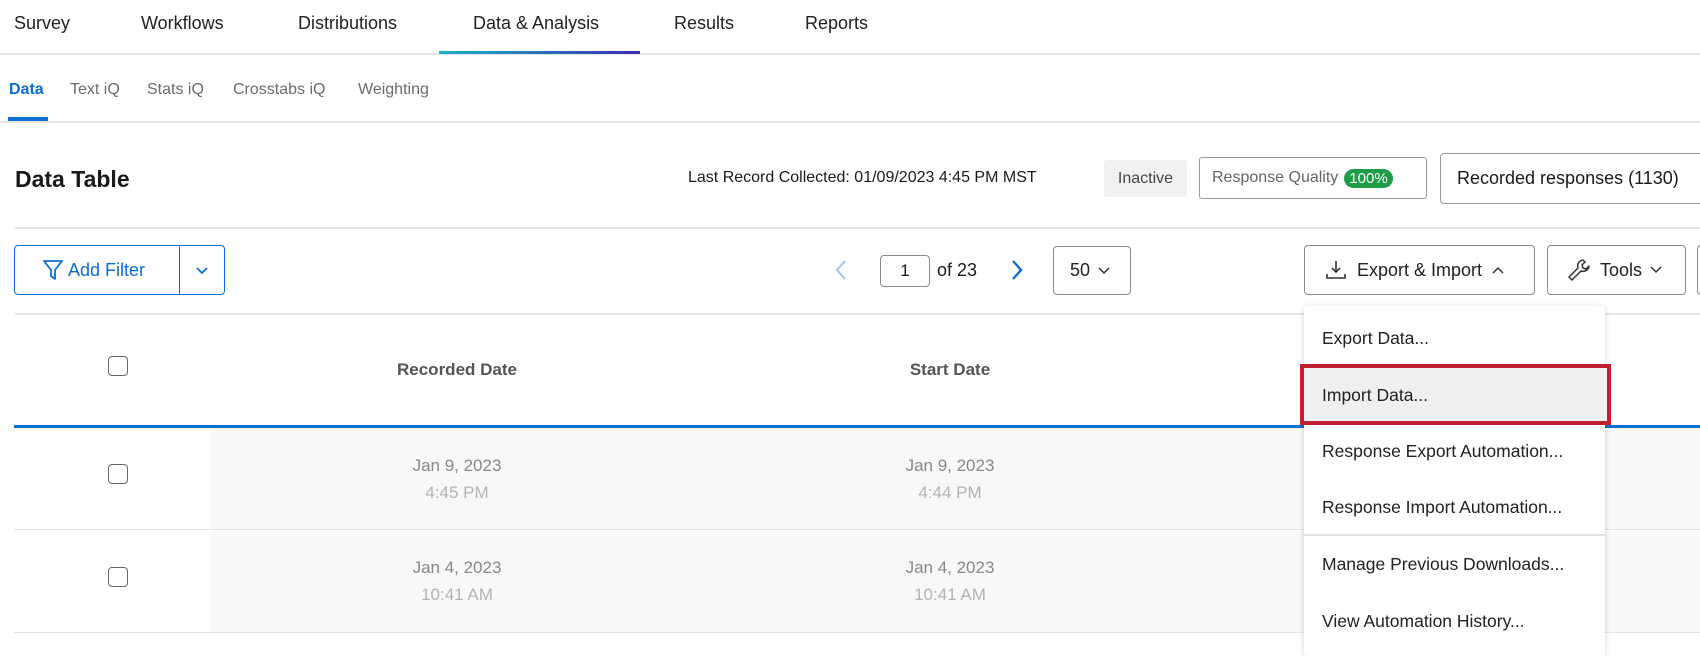 Image resolution: width=1700 pixels, height=656 pixels. I want to click on per-page-select: 50, so click(1092, 270).